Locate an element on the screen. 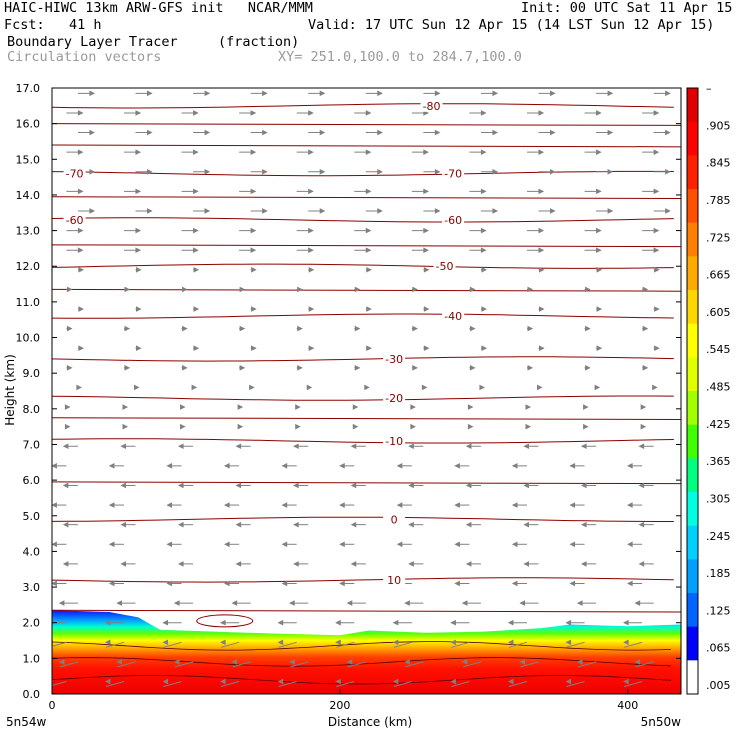 This screenshot has width=740, height=740. field-units: (fraction) is located at coordinates (259, 42).